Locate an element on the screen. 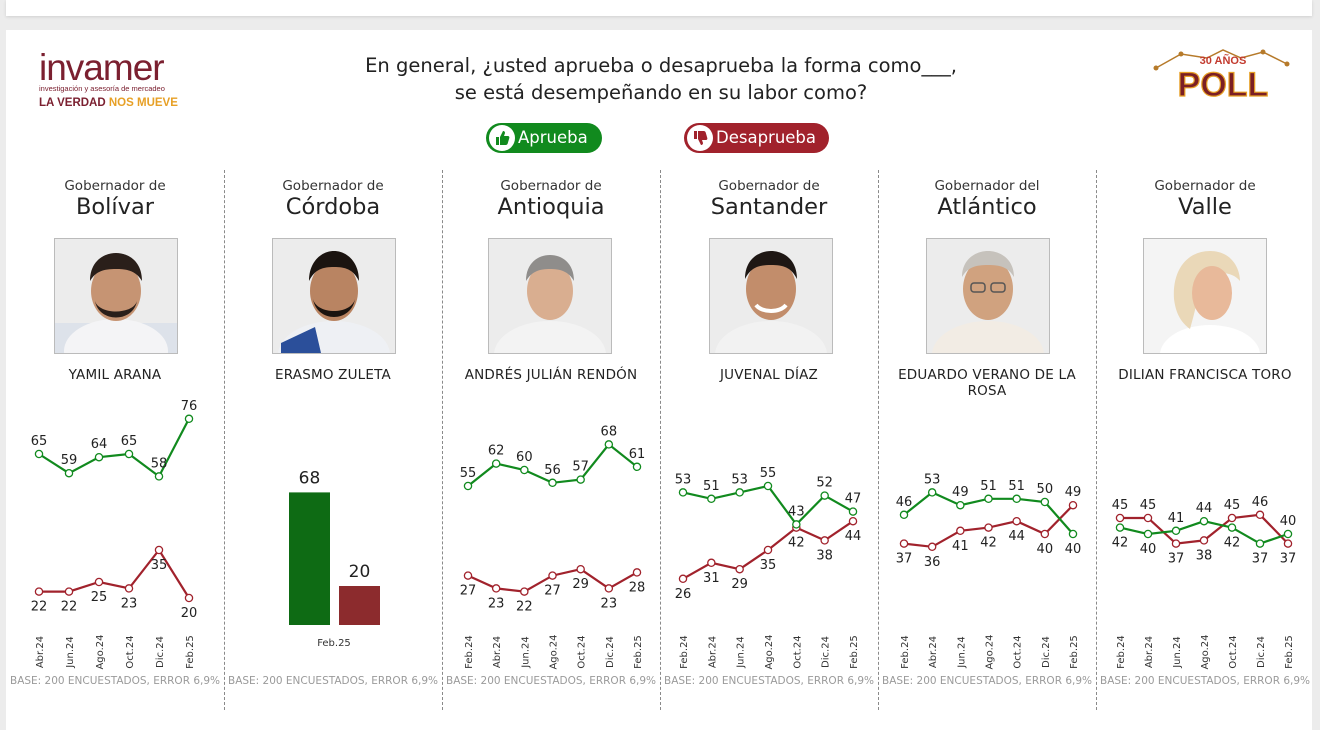 The image size is (1320, 730). disapprove-value-label: 23 is located at coordinates (609, 603).